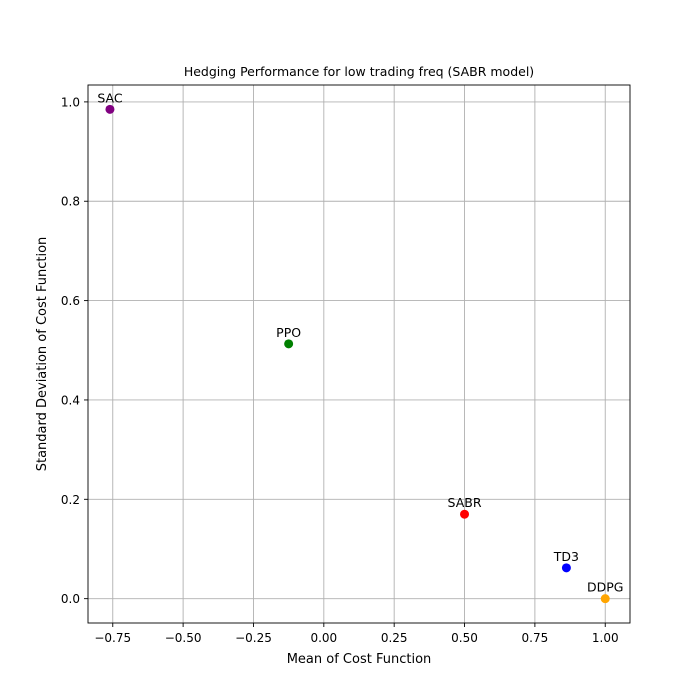  What do you see at coordinates (605, 638) in the screenshot?
I see `x-tick-label: 1.00` at bounding box center [605, 638].